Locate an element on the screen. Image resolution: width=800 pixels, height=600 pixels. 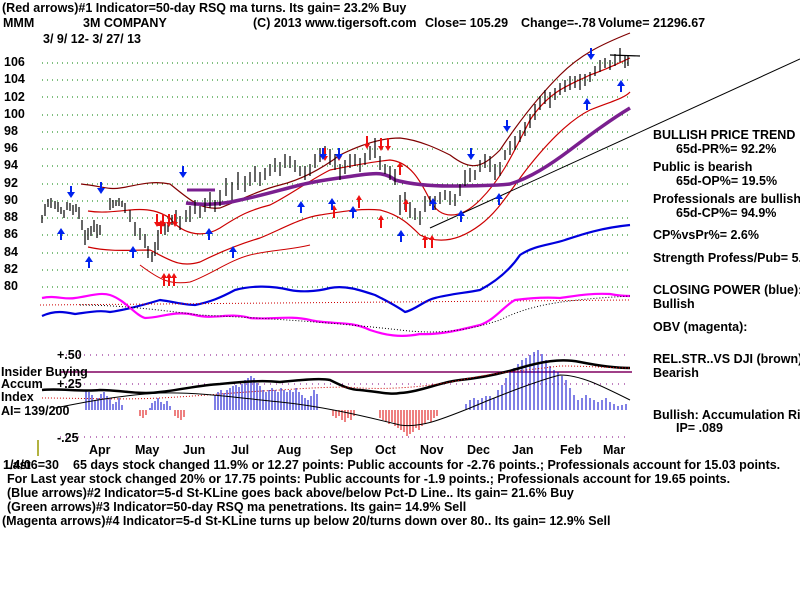
y-tick: 80 is located at coordinates (11, 286).